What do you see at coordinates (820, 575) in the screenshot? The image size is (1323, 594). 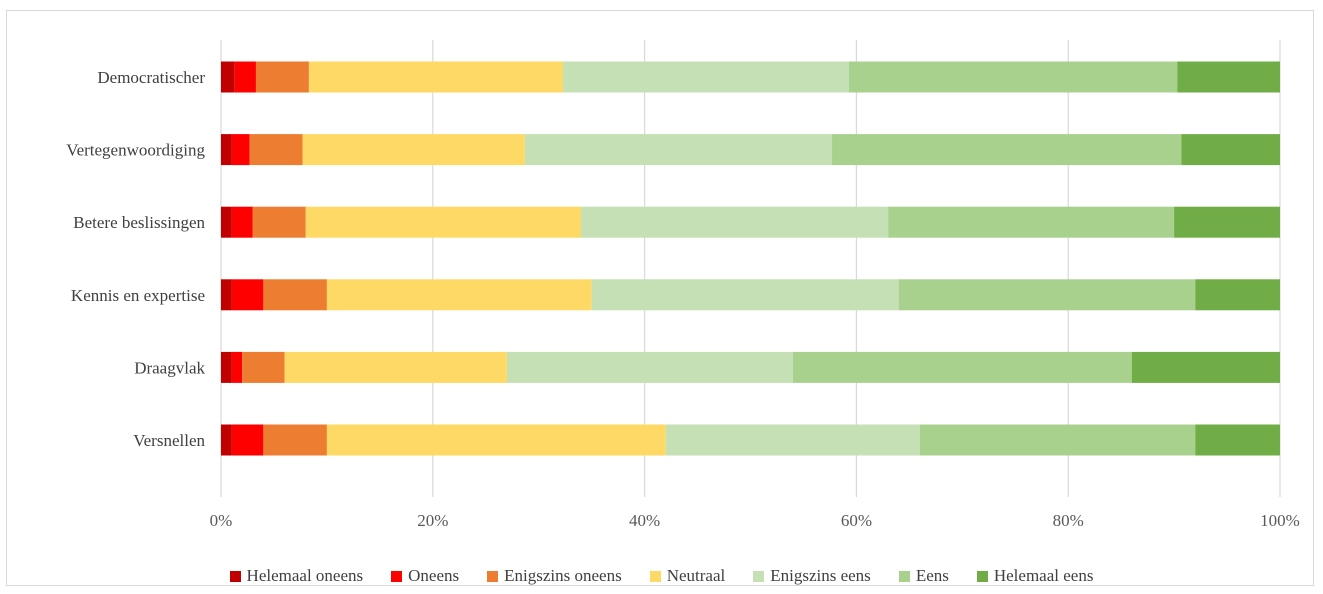 I see `legend-label: Enigszins eens` at bounding box center [820, 575].